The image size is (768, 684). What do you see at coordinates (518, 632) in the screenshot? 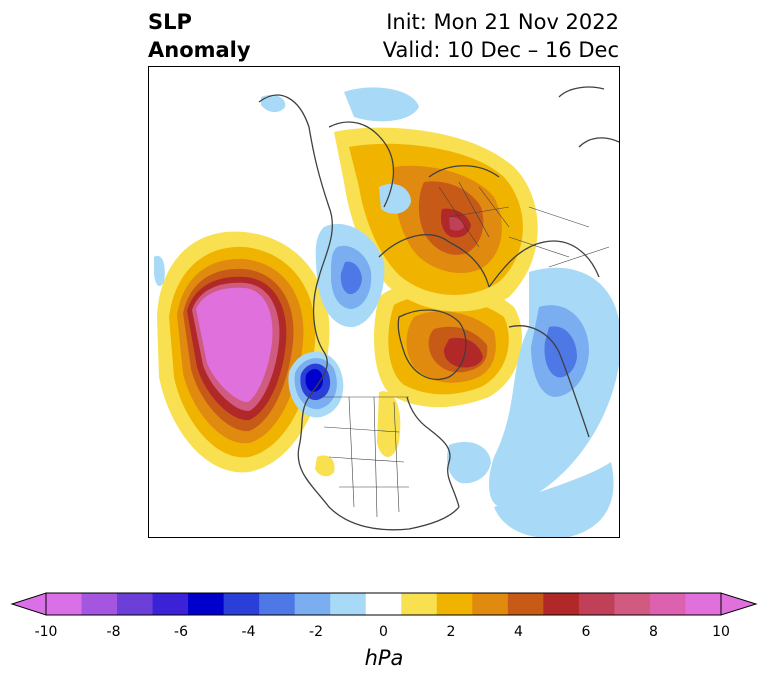
I see `colorbar-tick-label: 4` at bounding box center [518, 632].